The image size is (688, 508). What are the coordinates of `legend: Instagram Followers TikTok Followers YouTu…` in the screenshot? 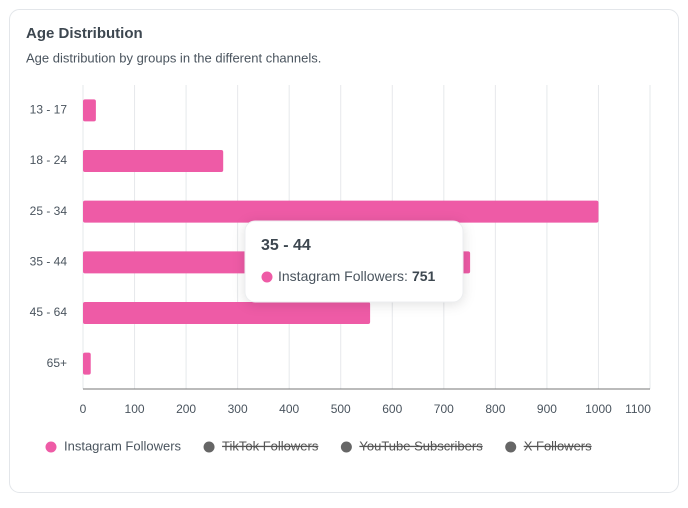 It's located at (318, 445).